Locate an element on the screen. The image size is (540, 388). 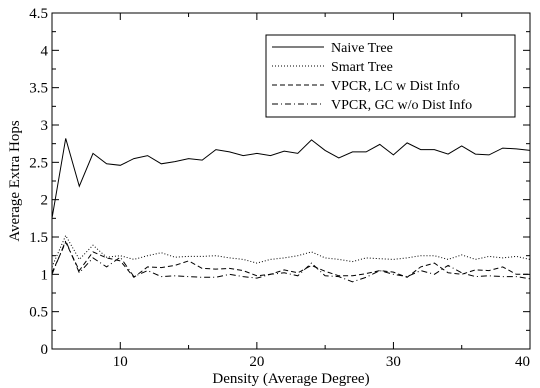
legend-box is located at coordinates (390, 76).